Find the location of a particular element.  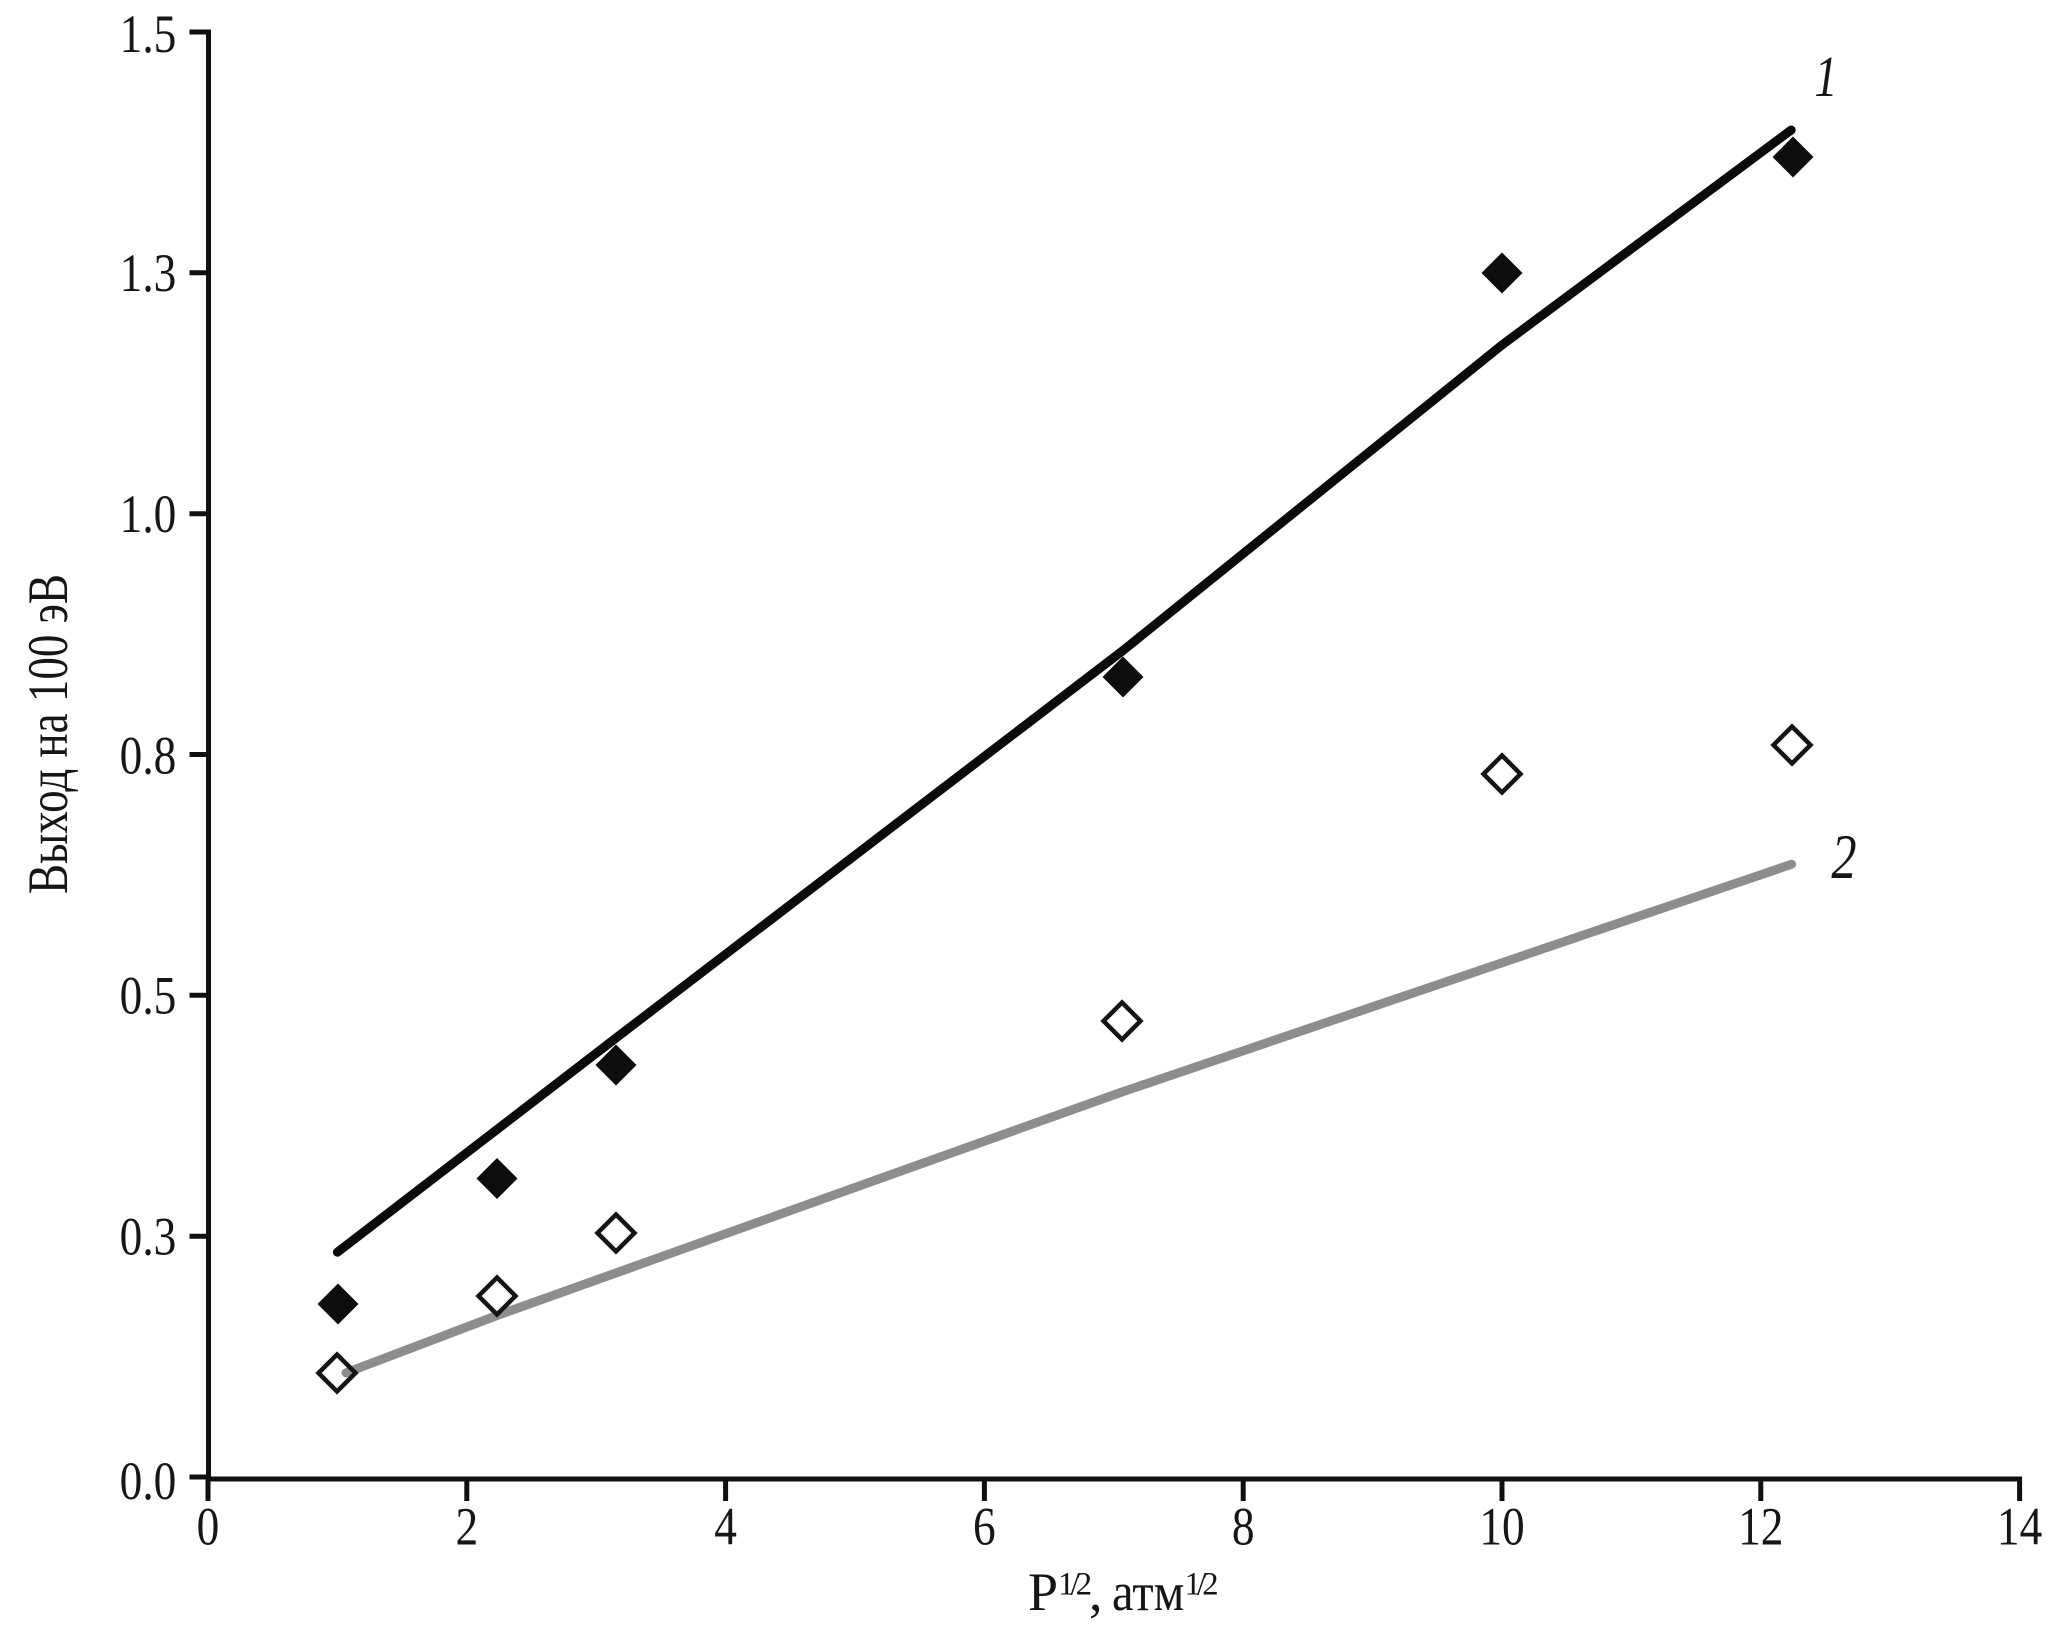

svg-text: 0.8 is located at coordinates (148, 756).